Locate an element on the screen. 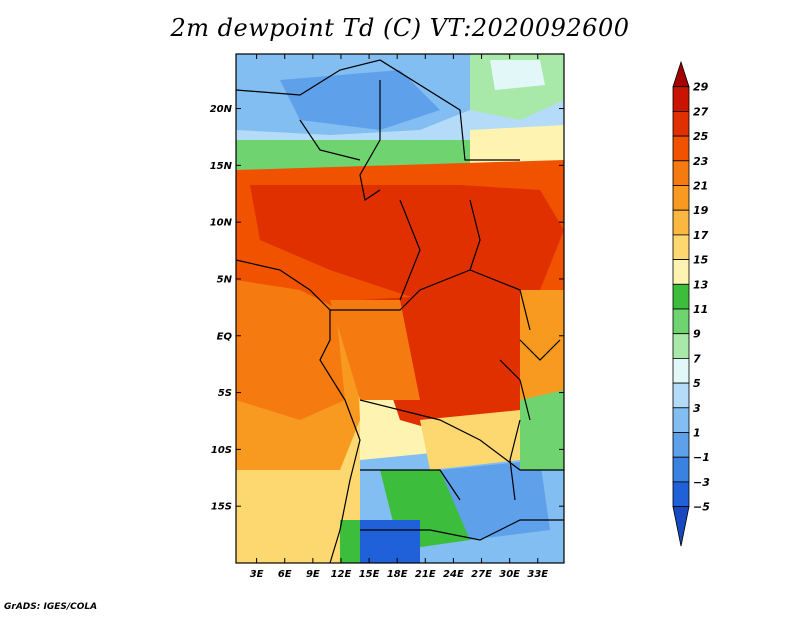 Image resolution: width=800 pixels, height=618 pixels. colorbar-label: 5 is located at coordinates (697, 383).